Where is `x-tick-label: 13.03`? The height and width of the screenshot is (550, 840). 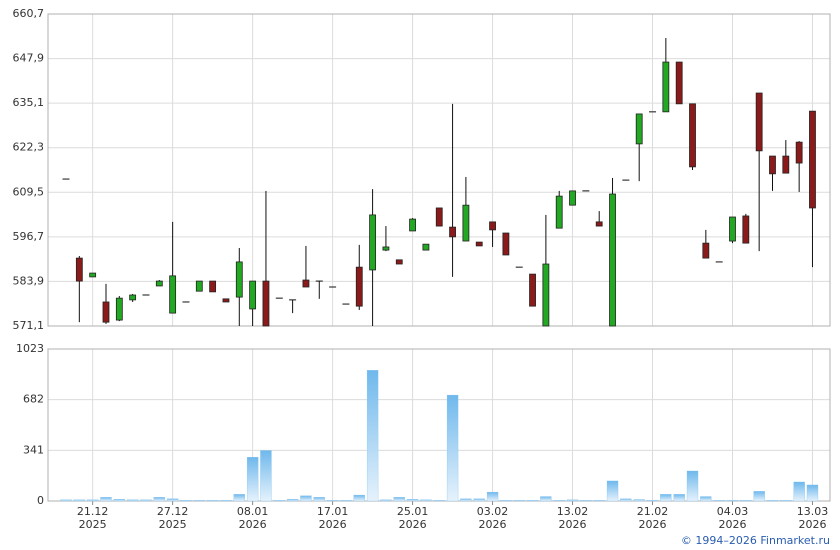
x-tick-label: 13.03 is located at coordinates (813, 511).